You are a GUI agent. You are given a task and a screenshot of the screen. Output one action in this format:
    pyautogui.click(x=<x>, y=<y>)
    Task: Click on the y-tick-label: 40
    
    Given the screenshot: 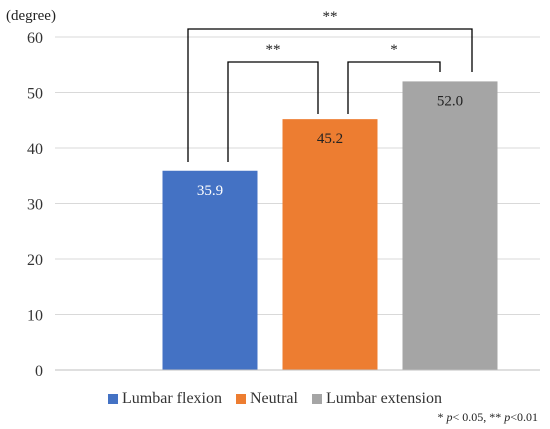 What is the action you would take?
    pyautogui.click(x=35, y=149)
    